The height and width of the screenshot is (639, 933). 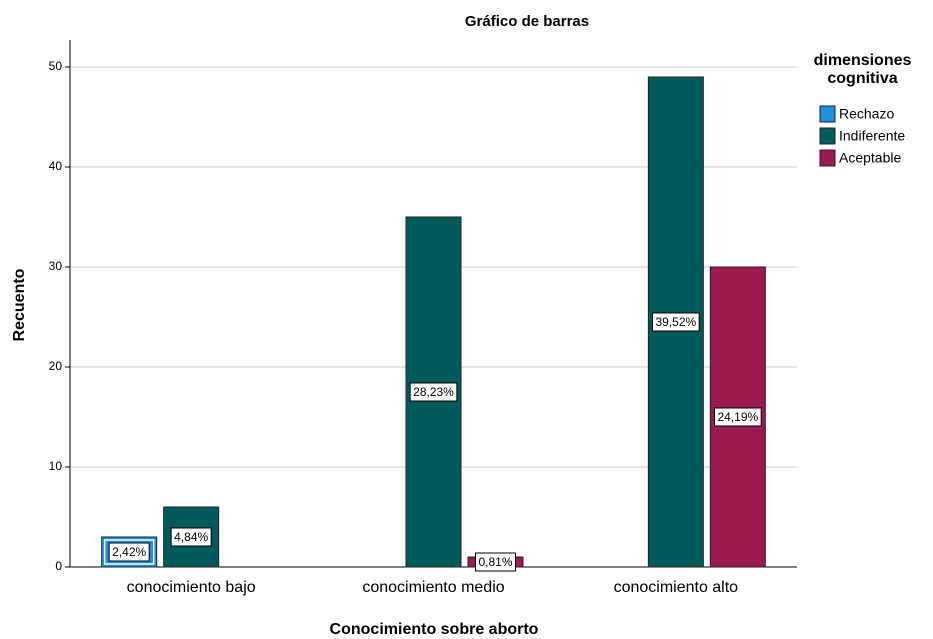 I want to click on x-tick-label: conocimiento medio, so click(x=433, y=587).